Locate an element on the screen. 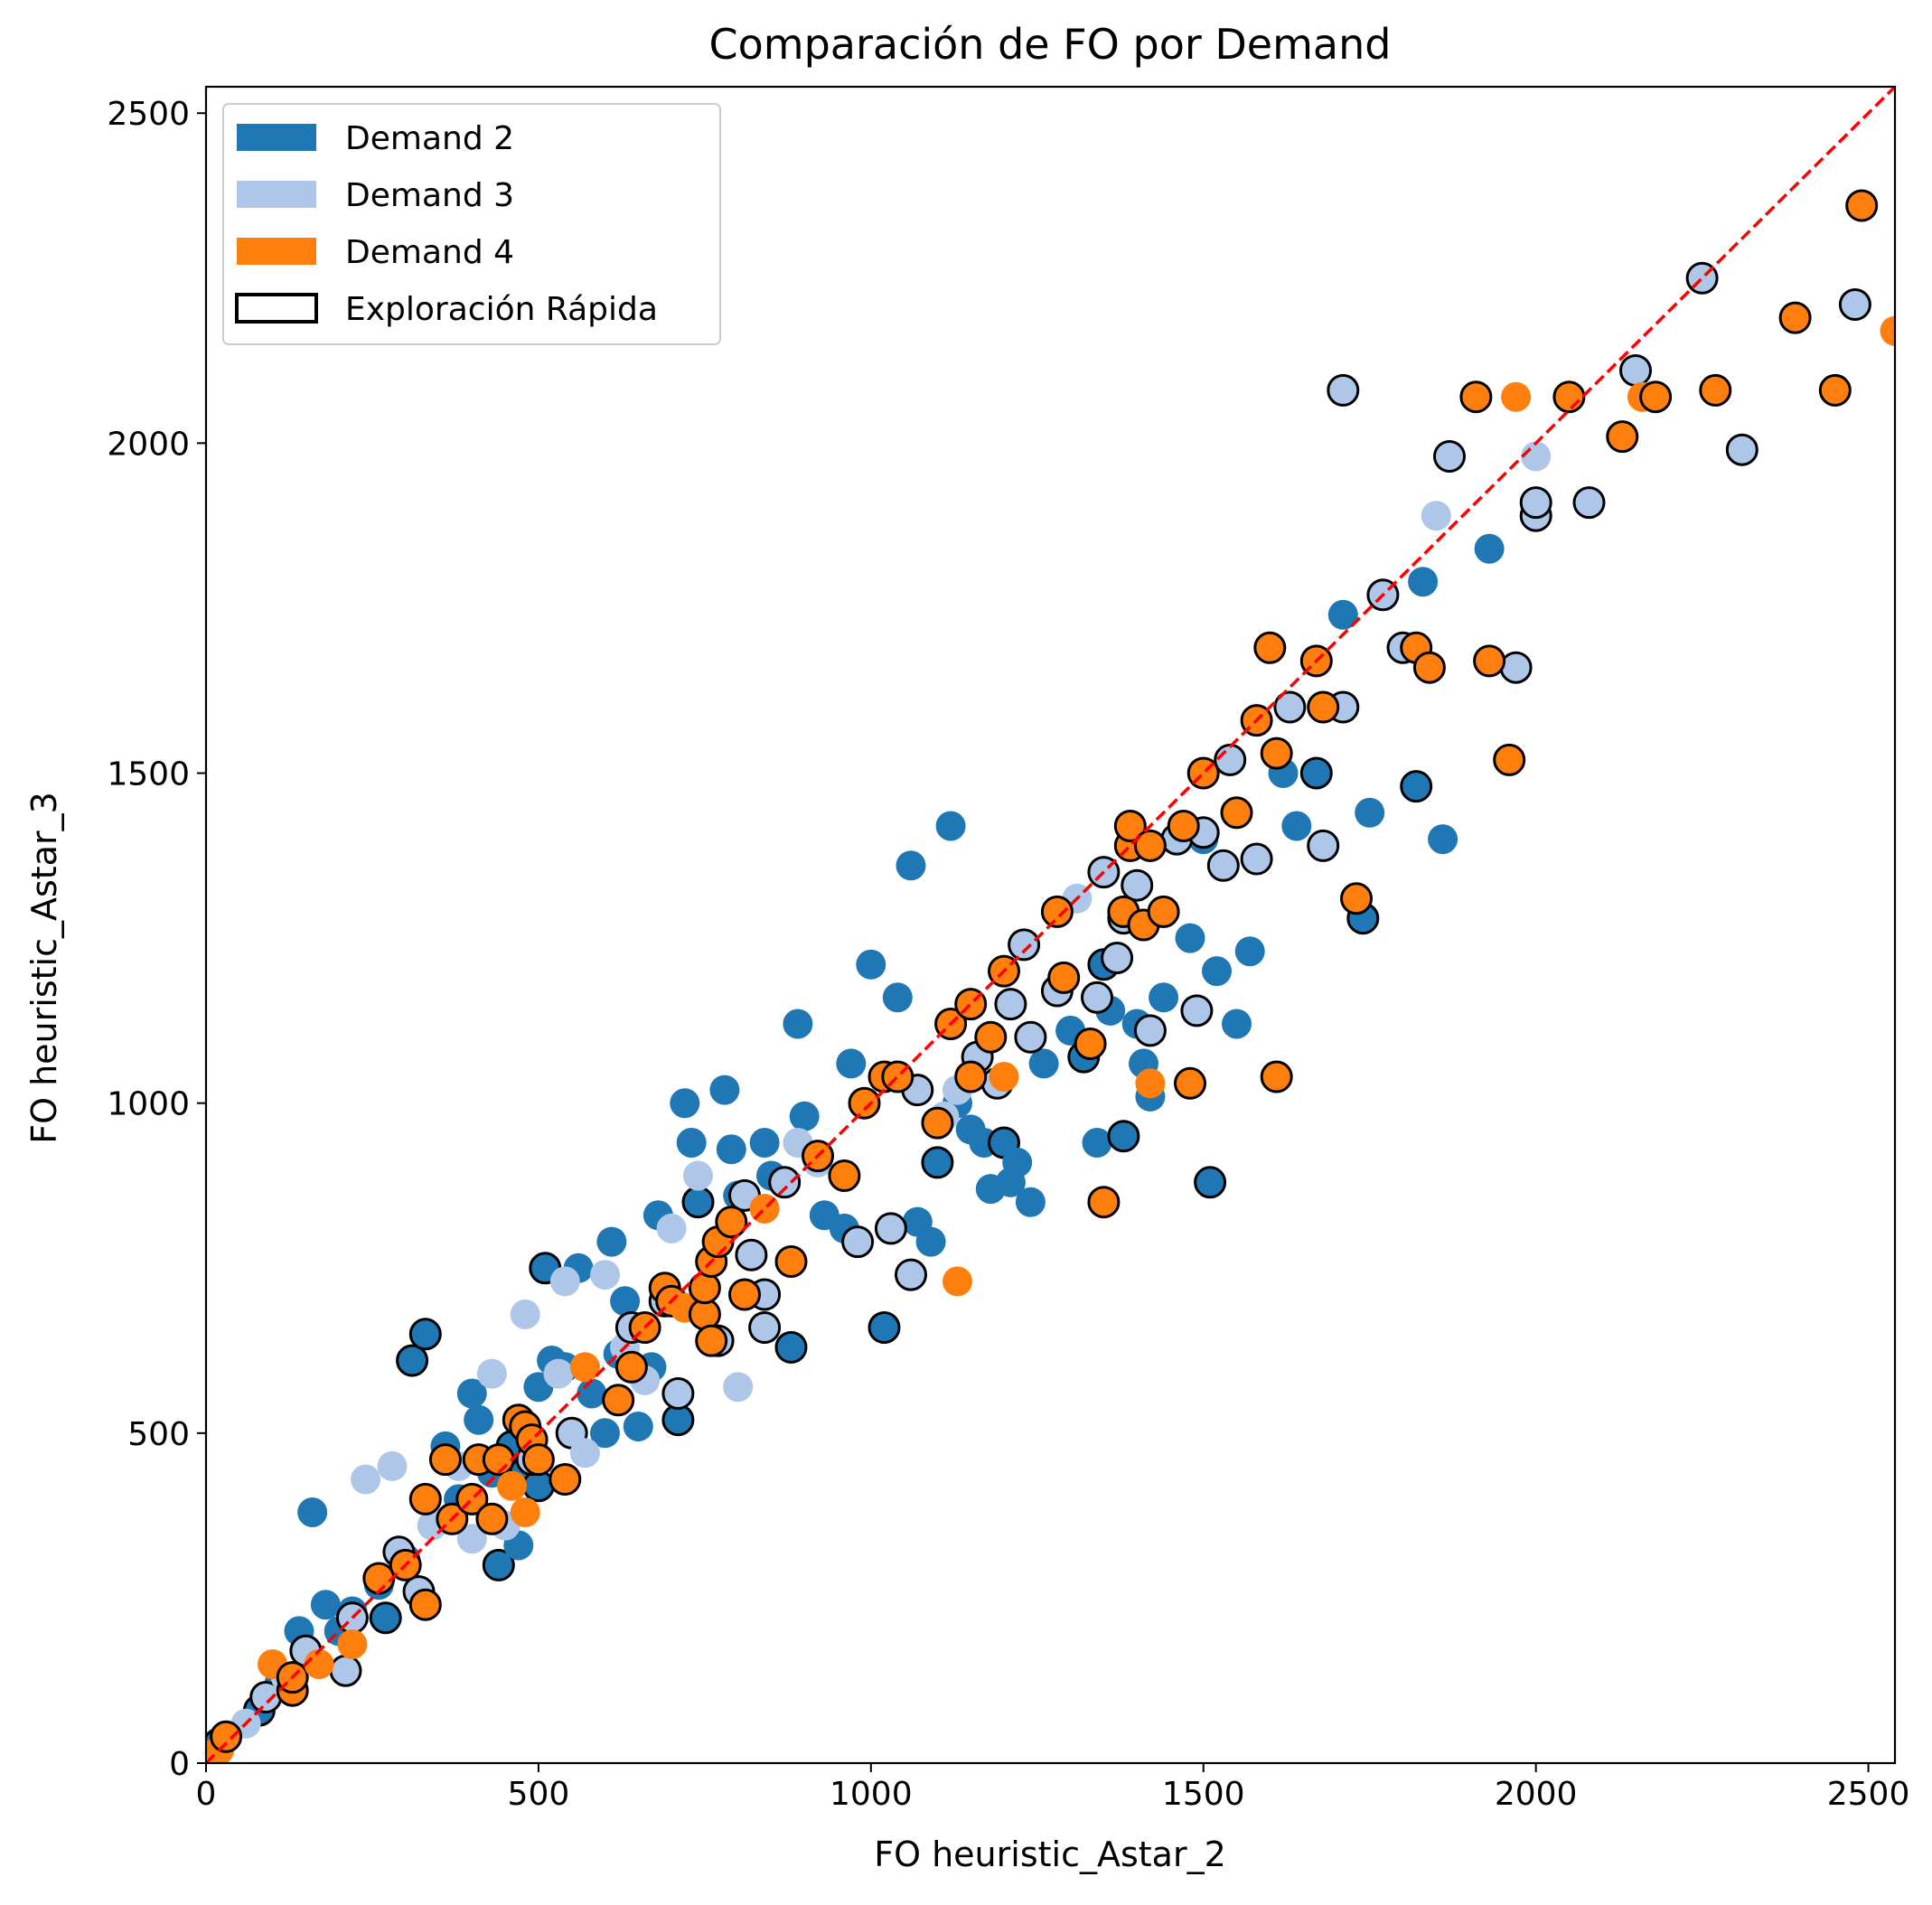  y-axis-label: FO heuristic_Astar_3 is located at coordinates (44, 968).